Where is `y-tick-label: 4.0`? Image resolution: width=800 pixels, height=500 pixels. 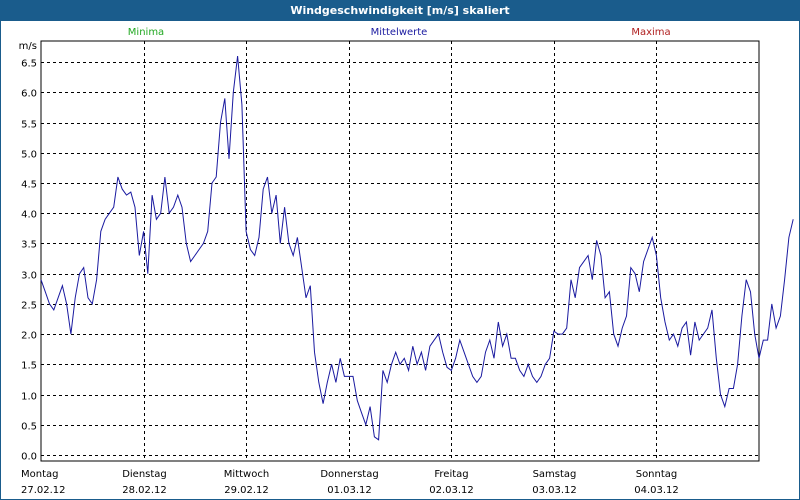 y-tick-label: 4.0 is located at coordinates (29, 215).